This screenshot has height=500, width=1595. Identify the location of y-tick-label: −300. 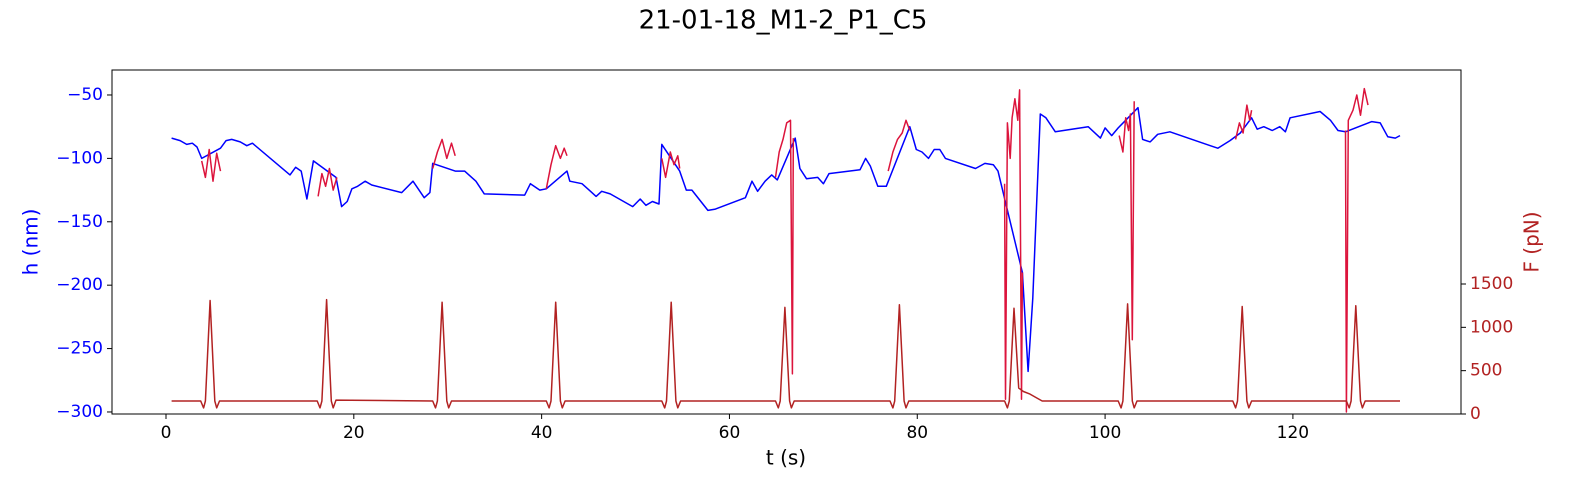
(79, 412).